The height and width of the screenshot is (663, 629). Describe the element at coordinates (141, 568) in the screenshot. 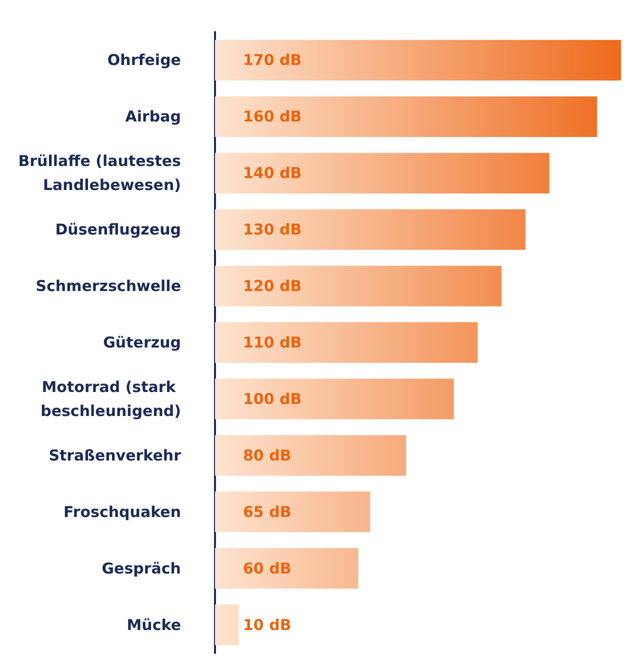

I see `y-tick-label: Gespräch` at that location.